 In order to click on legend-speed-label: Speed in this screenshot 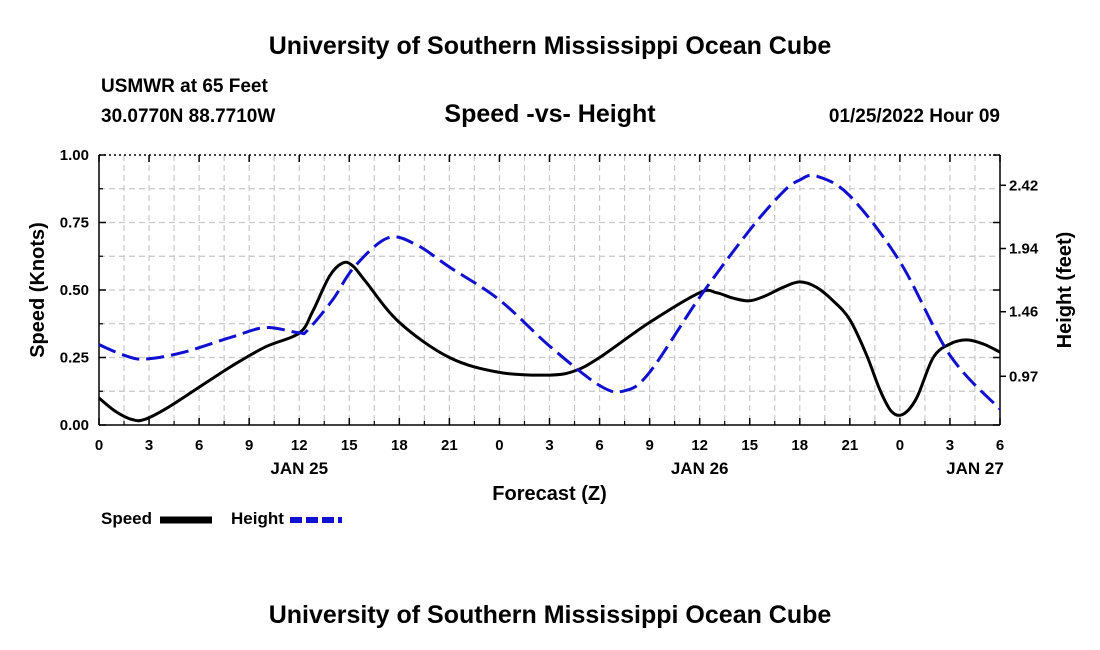, I will do `click(127, 518)`.